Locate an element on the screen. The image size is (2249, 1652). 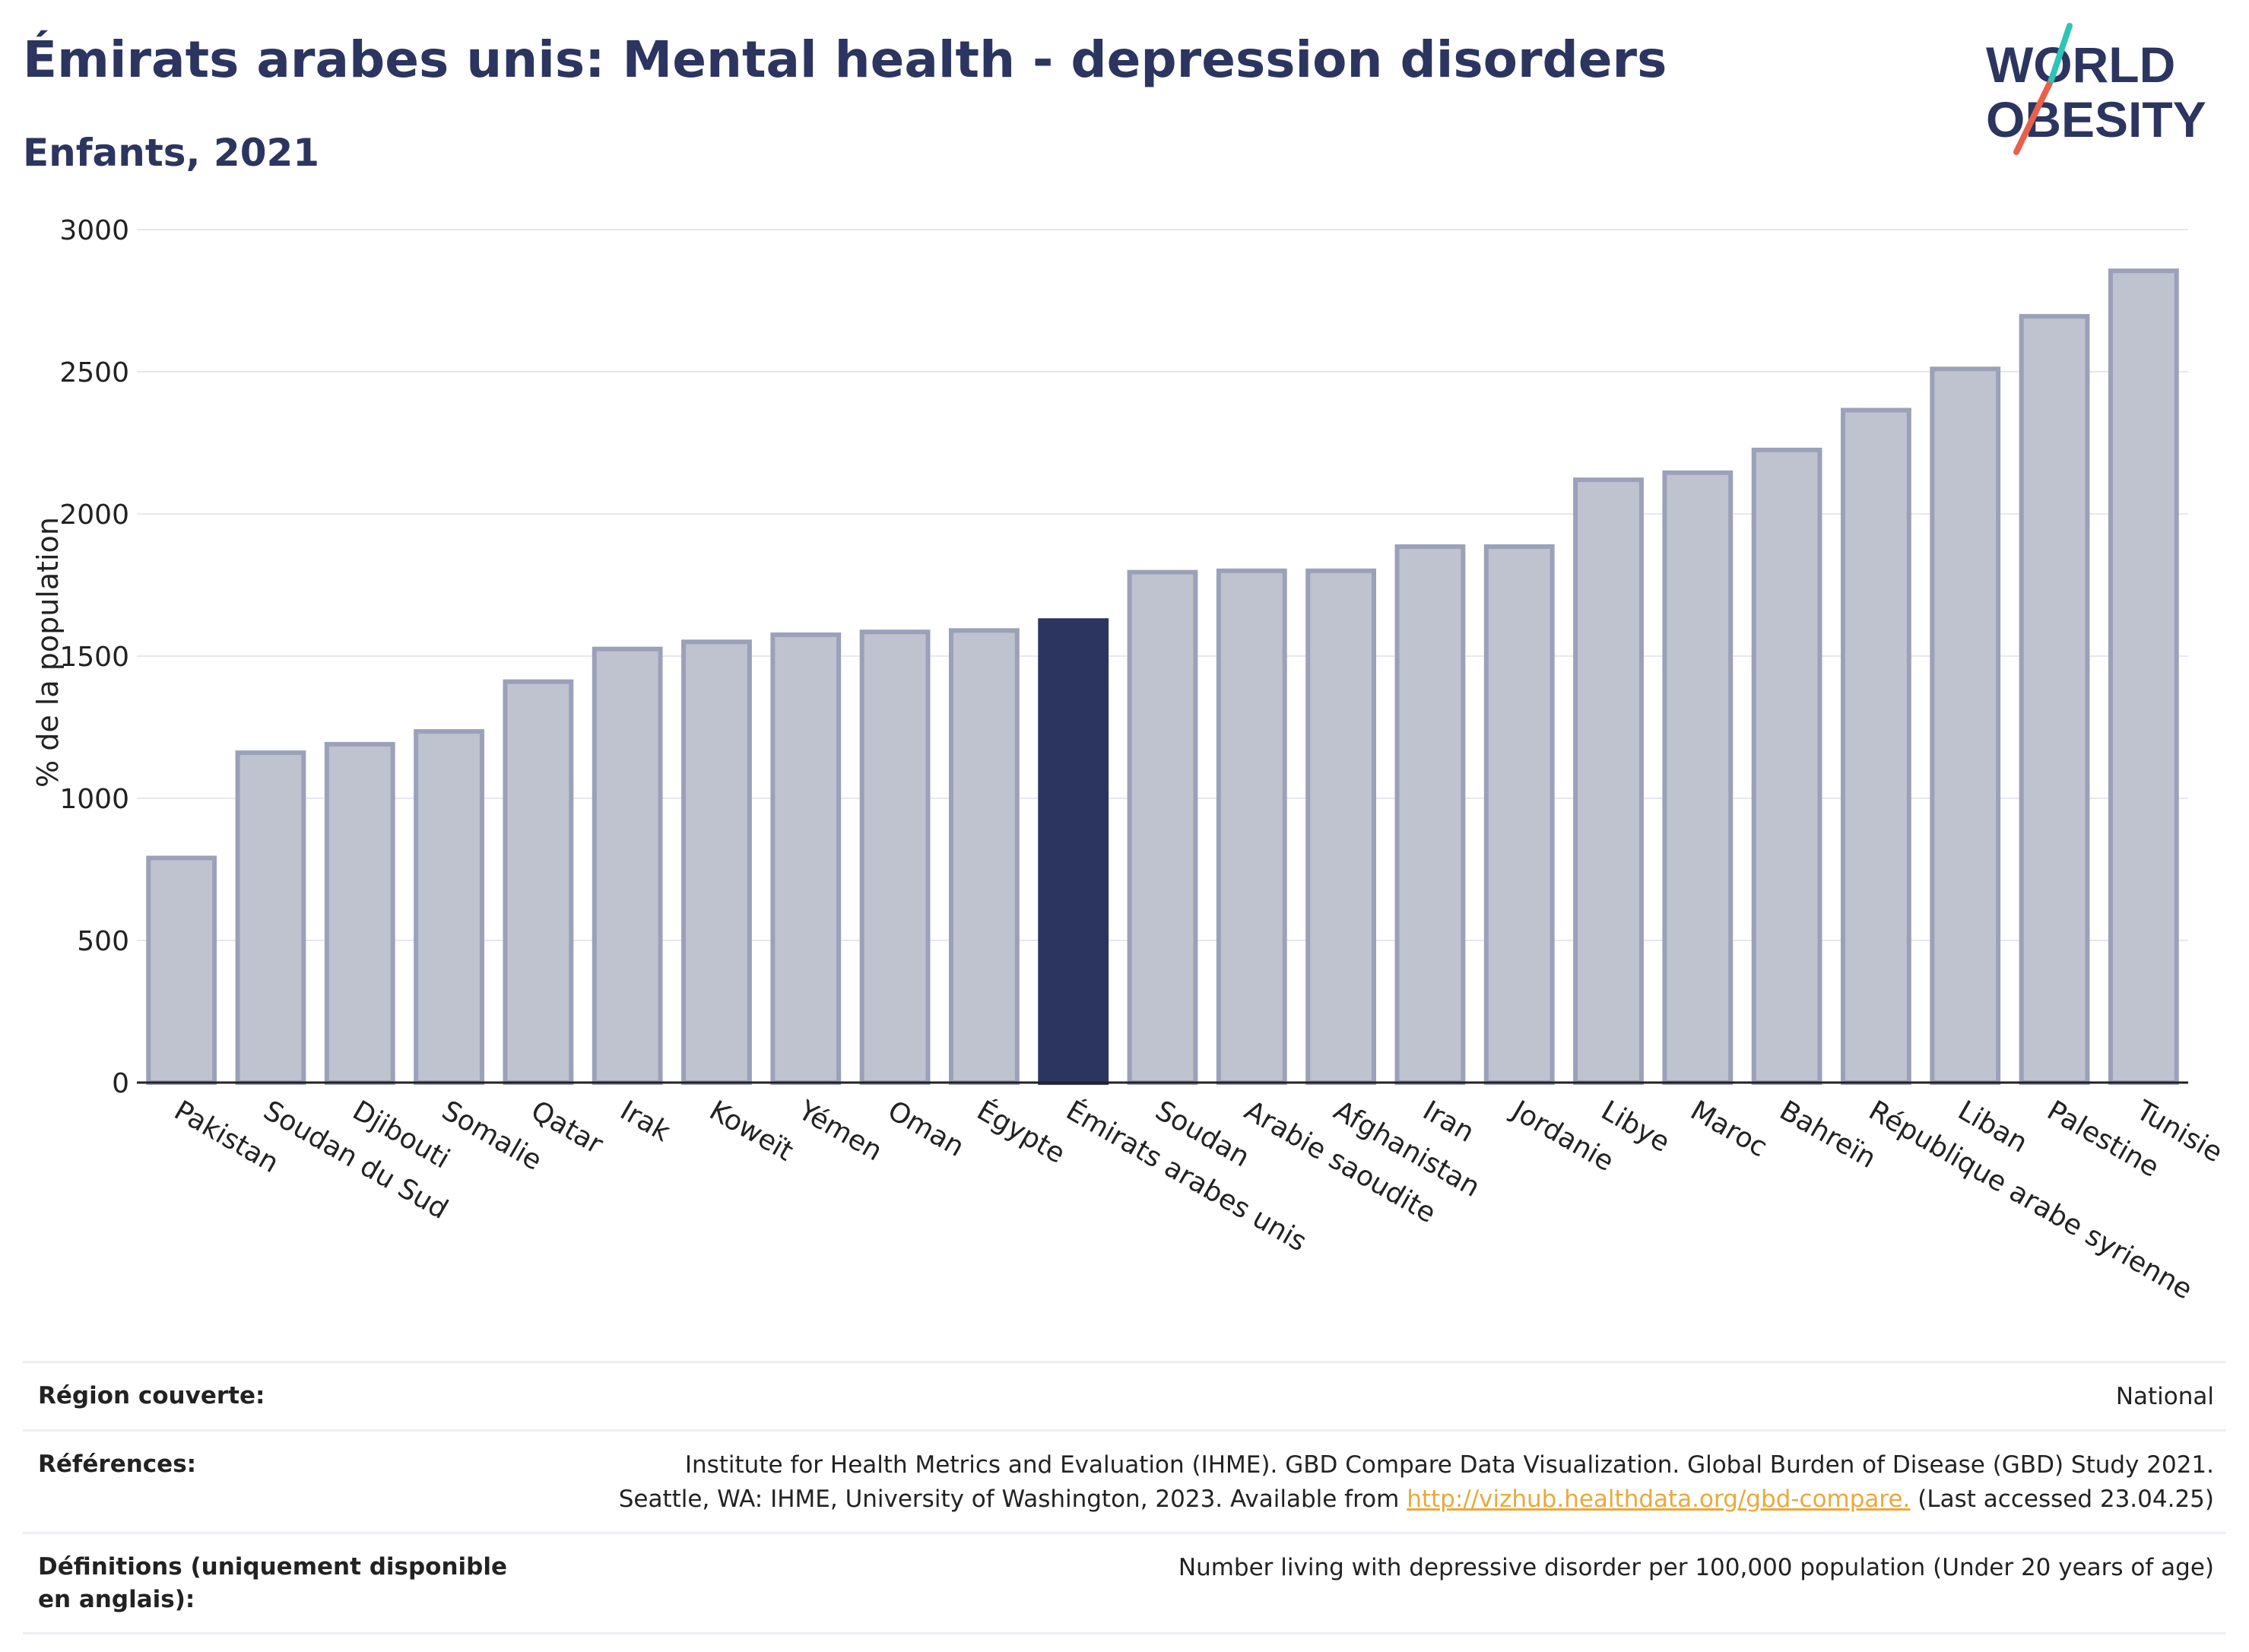
chart-subtitle: Enfants, 2021 is located at coordinates (171, 153).